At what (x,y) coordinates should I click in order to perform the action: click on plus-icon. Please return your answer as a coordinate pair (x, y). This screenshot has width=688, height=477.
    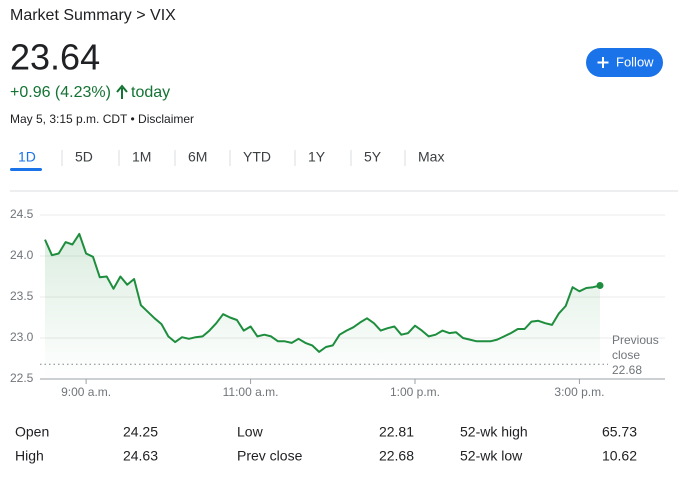
    Looking at the image, I should click on (603, 62).